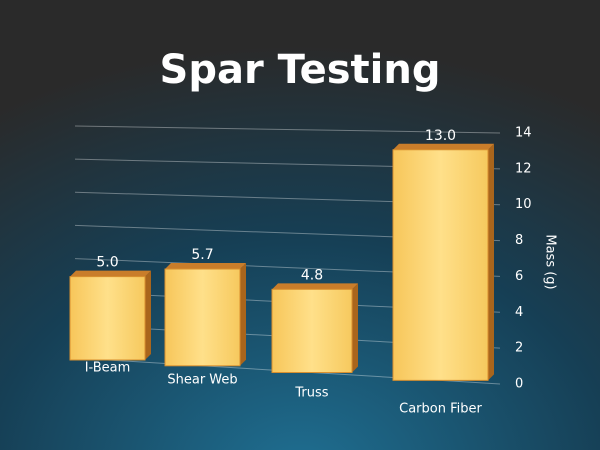 This screenshot has width=600, height=450. What do you see at coordinates (287, 129) in the screenshot?
I see `grid-line` at bounding box center [287, 129].